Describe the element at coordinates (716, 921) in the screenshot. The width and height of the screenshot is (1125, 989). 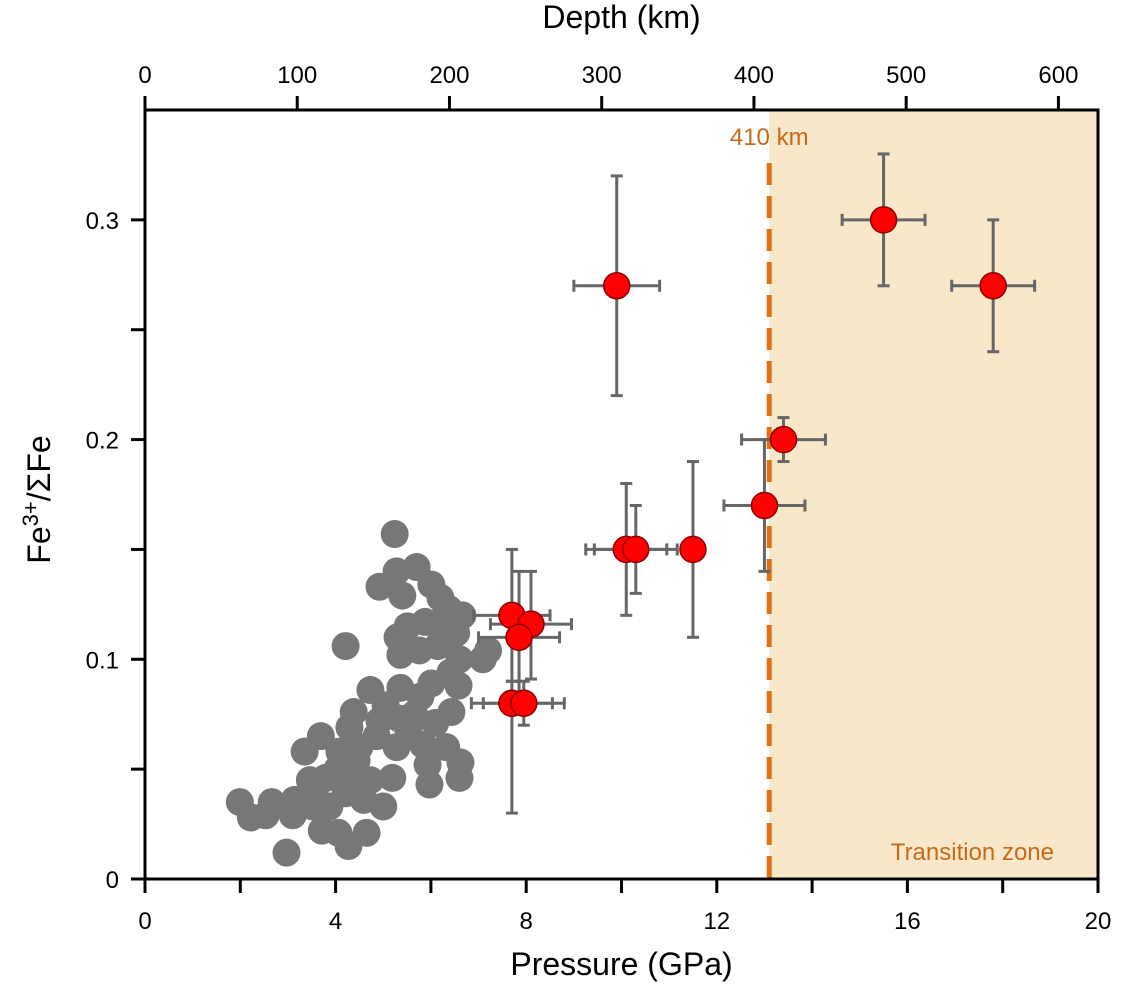
I see `x-tick-label: 12` at that location.